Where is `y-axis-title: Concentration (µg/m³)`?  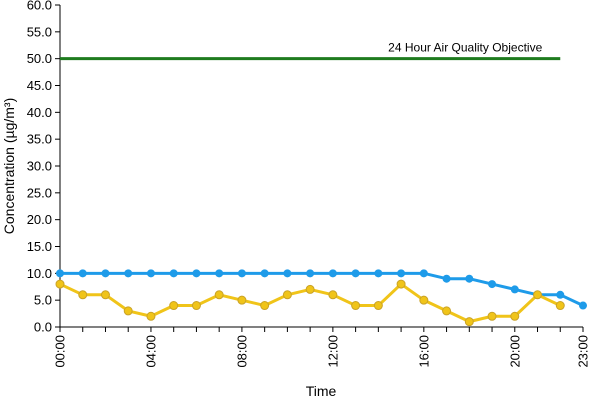
y-axis-title: Concentration (µg/m³) is located at coordinates (9, 166).